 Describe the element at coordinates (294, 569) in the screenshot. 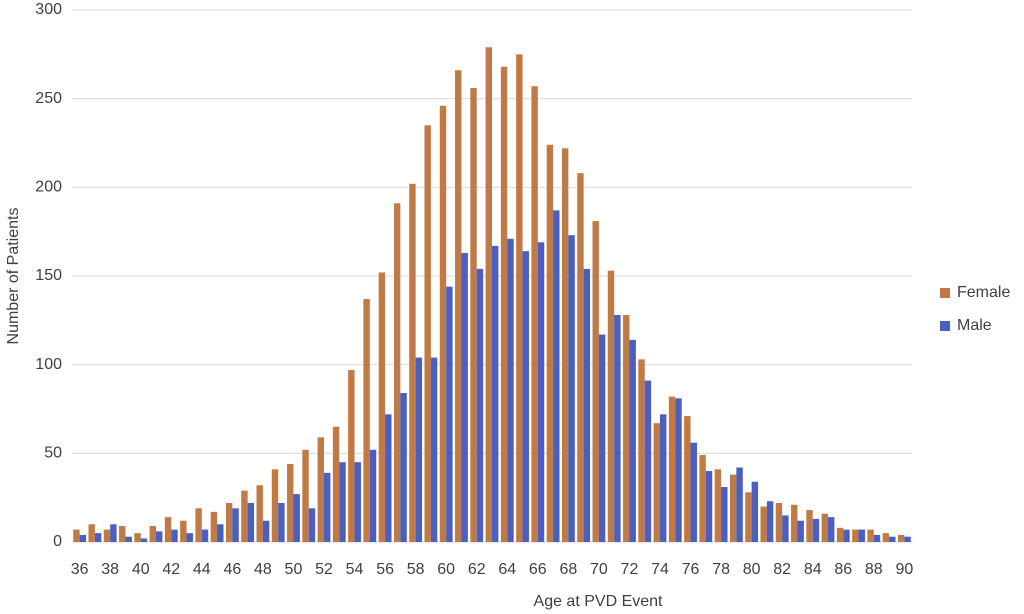

I see `x-tick-label: 50` at that location.